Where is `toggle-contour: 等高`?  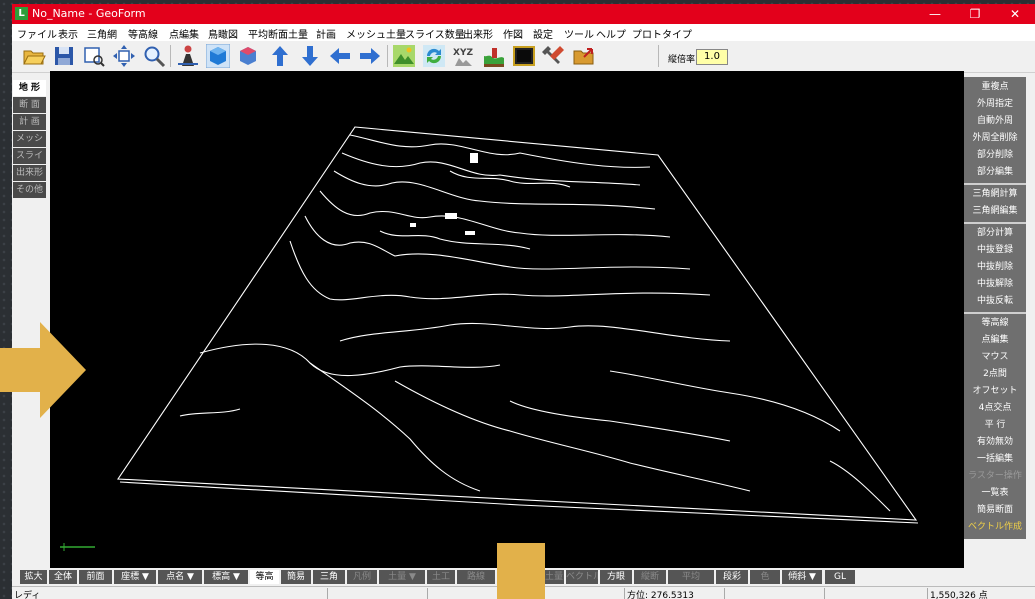
toggle-contour: 等高 is located at coordinates (264, 577).